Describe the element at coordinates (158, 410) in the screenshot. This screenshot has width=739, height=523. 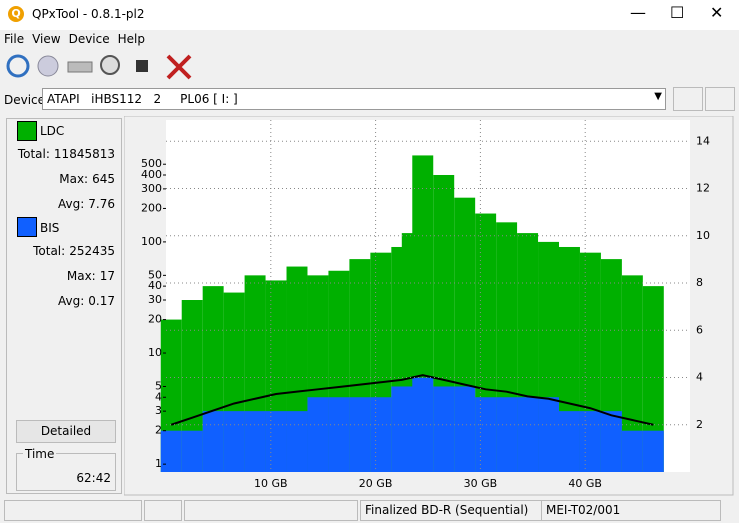
I see `y-tick-label: 3` at that location.